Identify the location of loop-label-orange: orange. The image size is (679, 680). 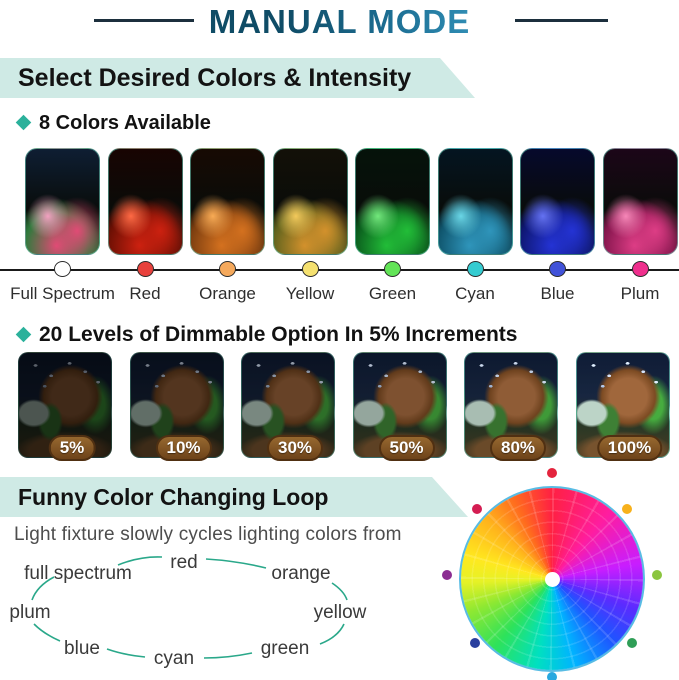
(300, 573).